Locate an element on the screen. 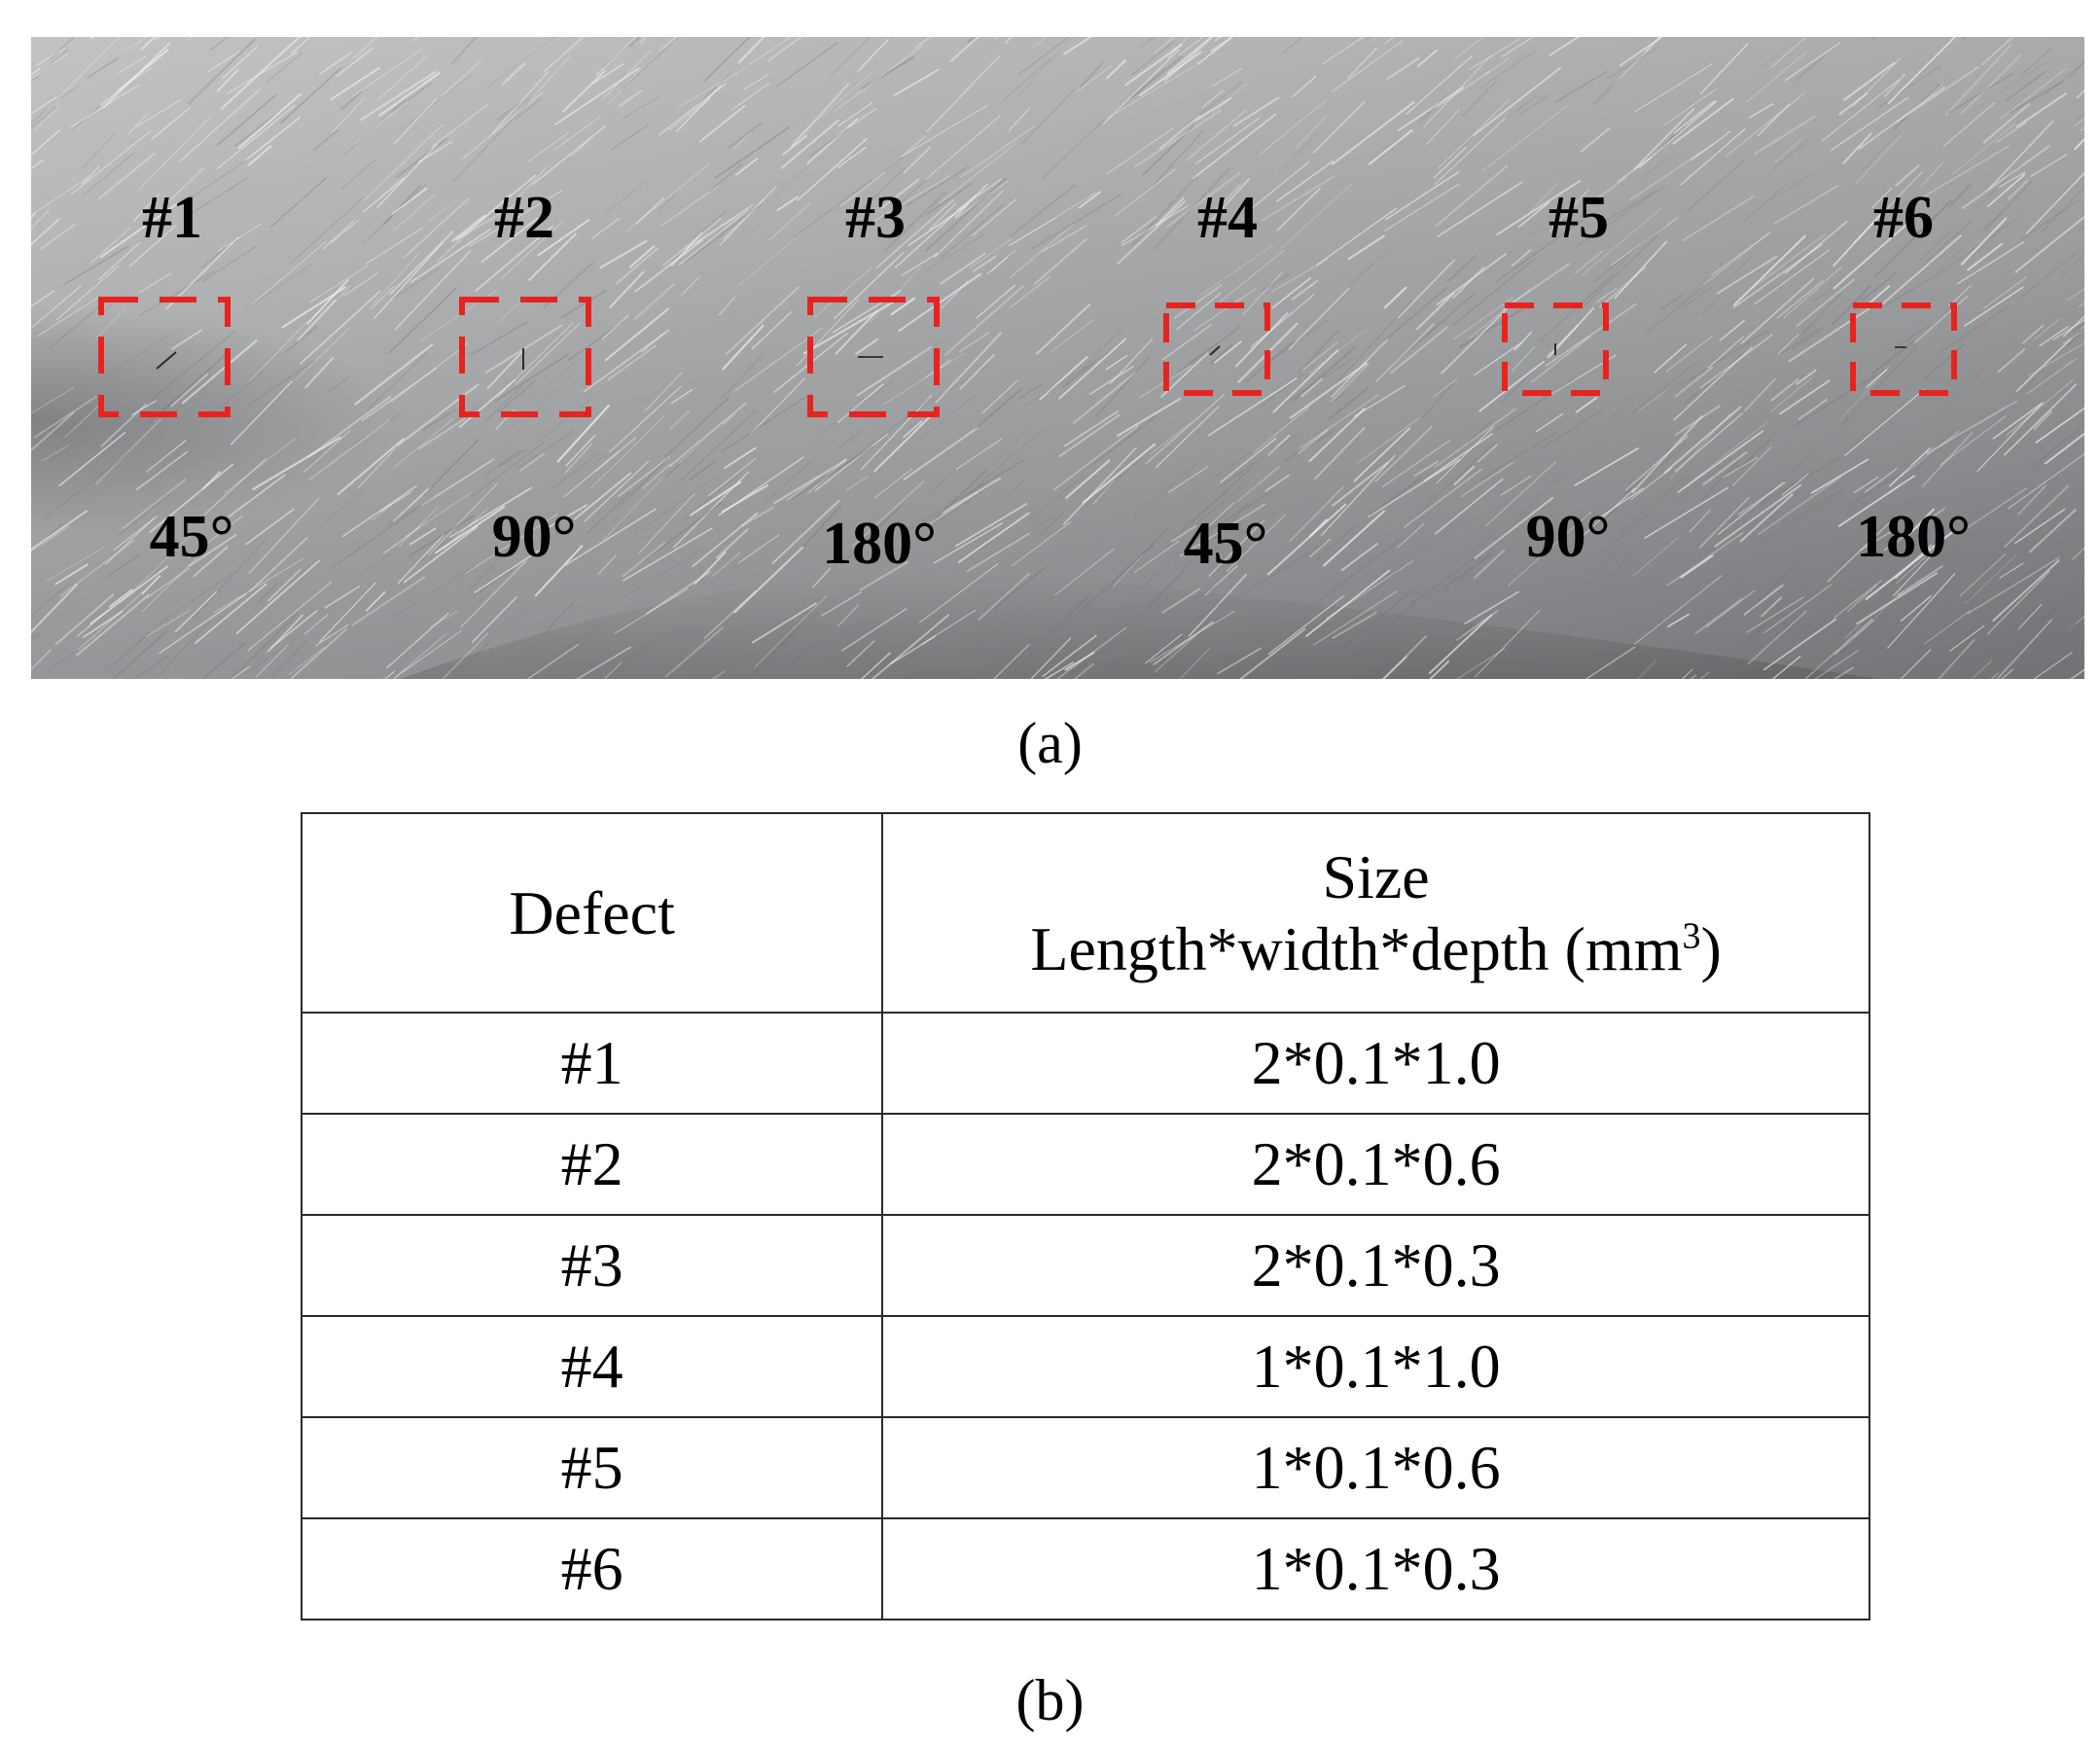  cell-size: 2*0.1*0.6 is located at coordinates (1376, 1165).